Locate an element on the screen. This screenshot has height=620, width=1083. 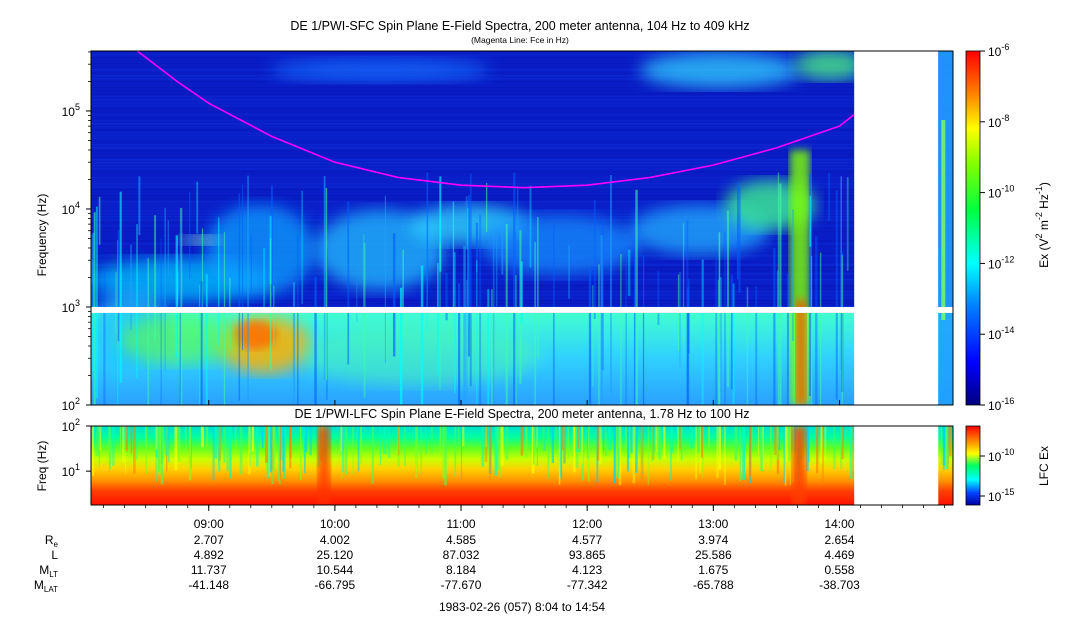
sfc-y-axis: 10² 10³ 10⁴ 10⁵ is located at coordinates (76, 232).